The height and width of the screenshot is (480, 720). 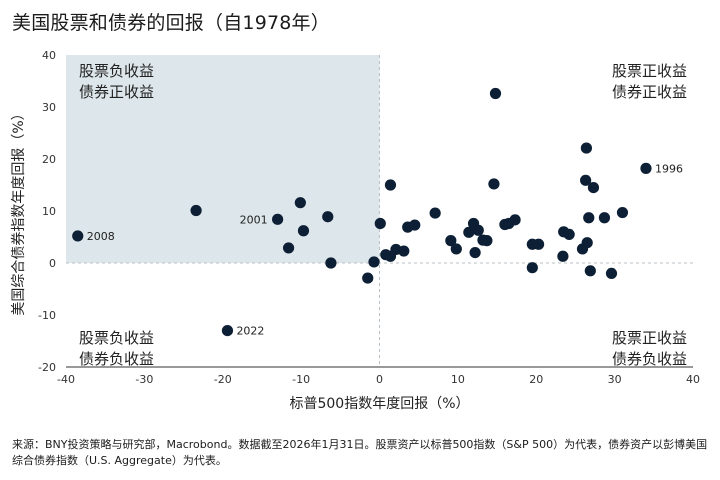 I want to click on x-tick-label: -30, so click(x=144, y=379).